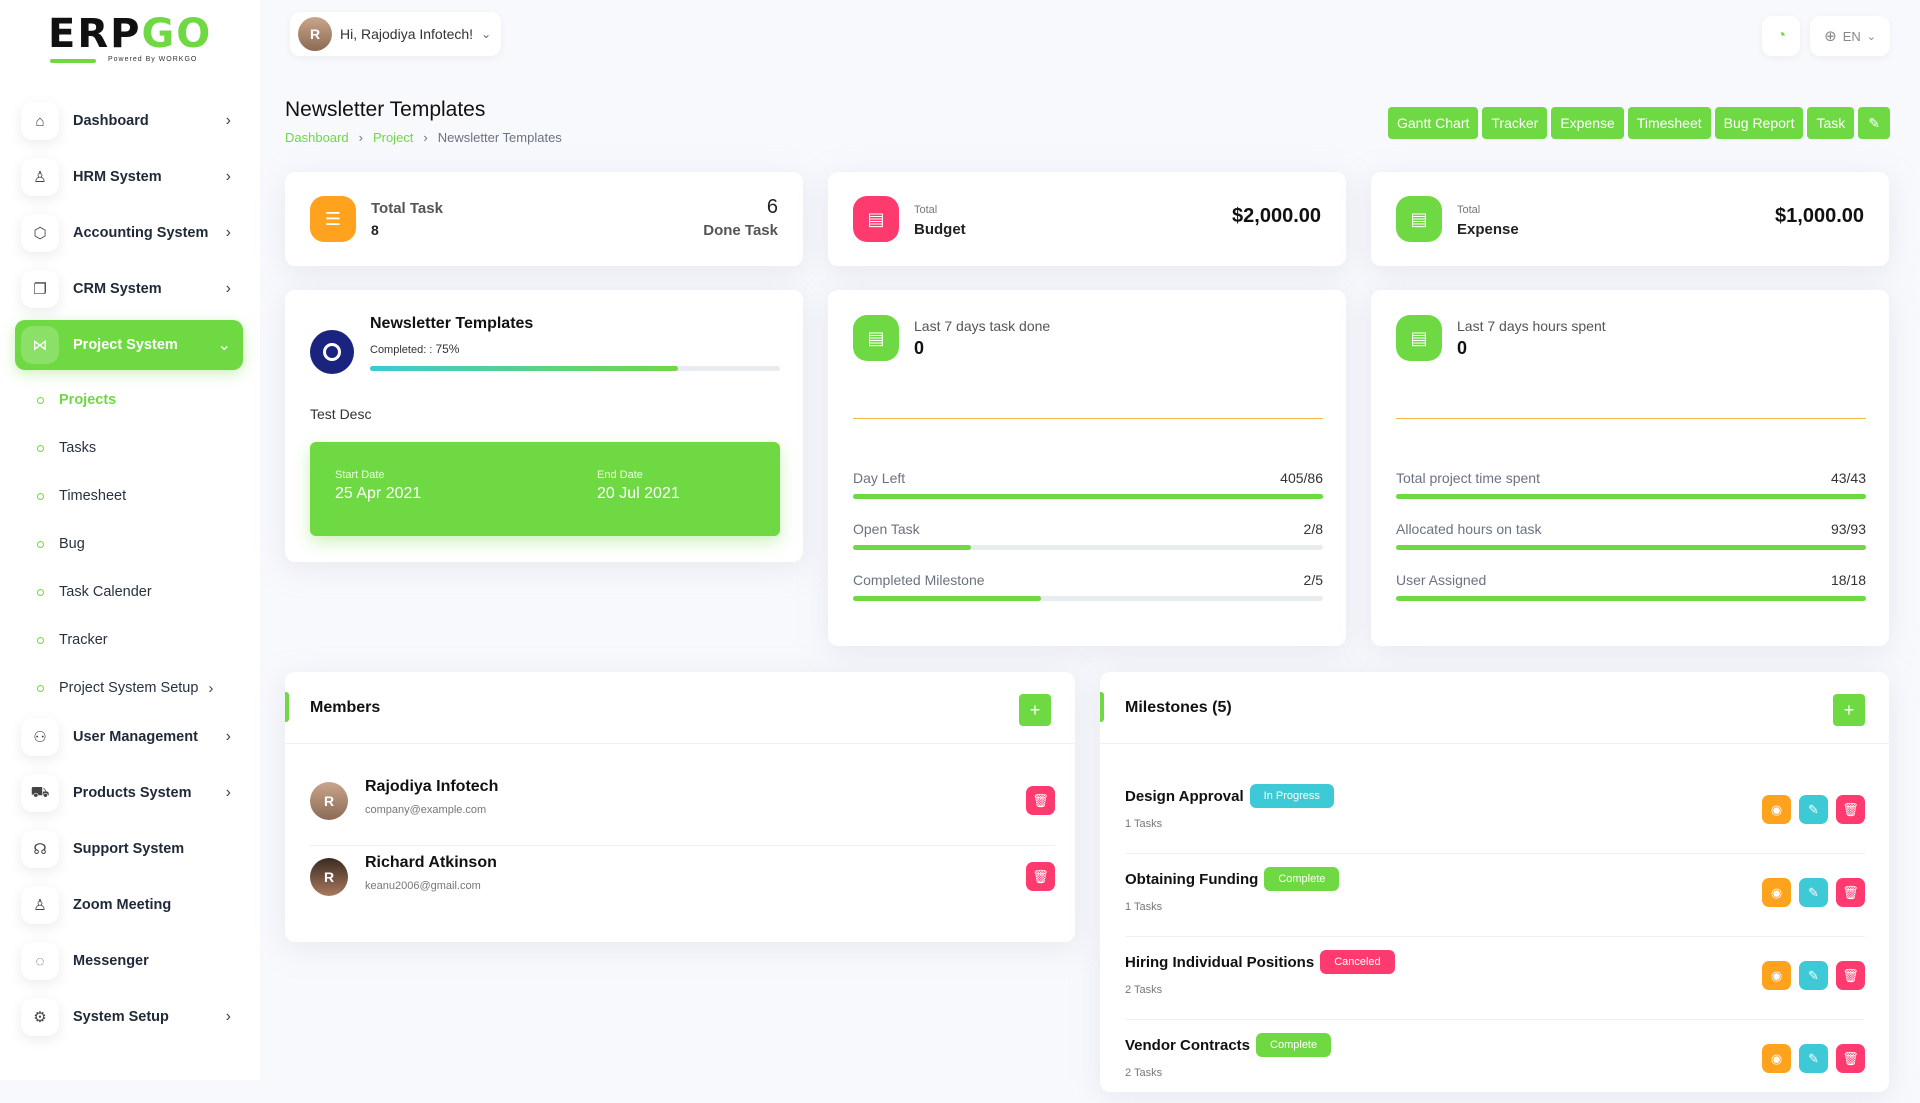  Describe the element at coordinates (1531, 326) in the screenshot. I see `hours-spent-title: Last 7 days hours spent` at that location.